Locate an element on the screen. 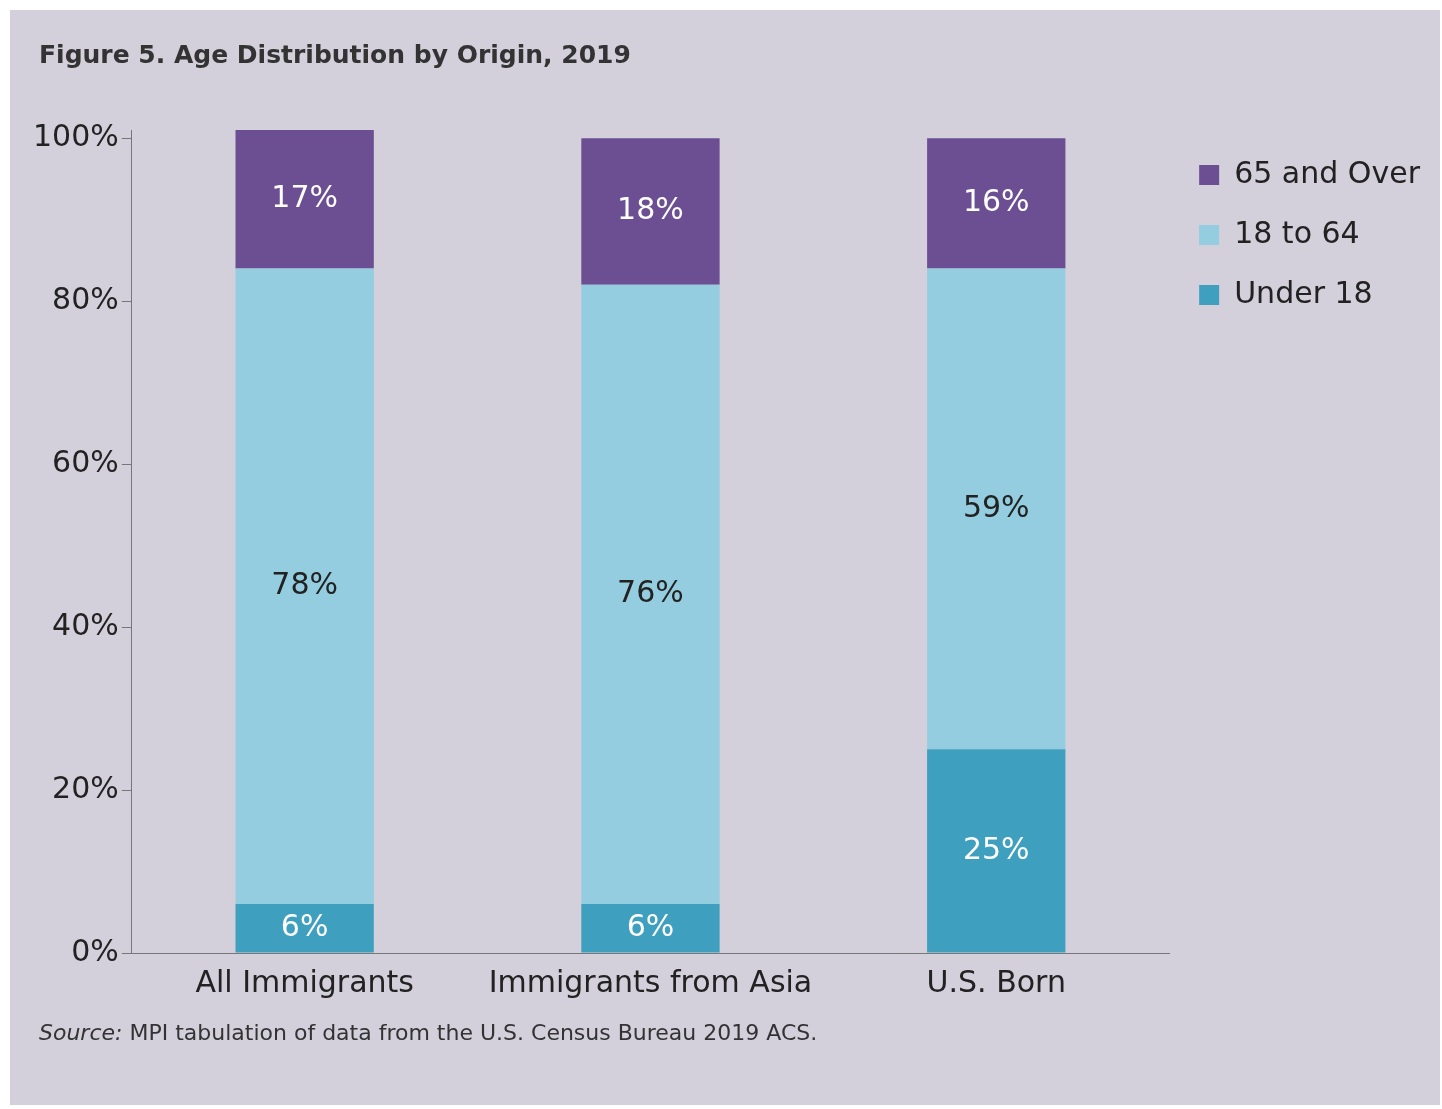  source-note: Source: MPI tabulation of data from the U.S. Census Bureau 2019 ACS. is located at coordinates (428, 1032).